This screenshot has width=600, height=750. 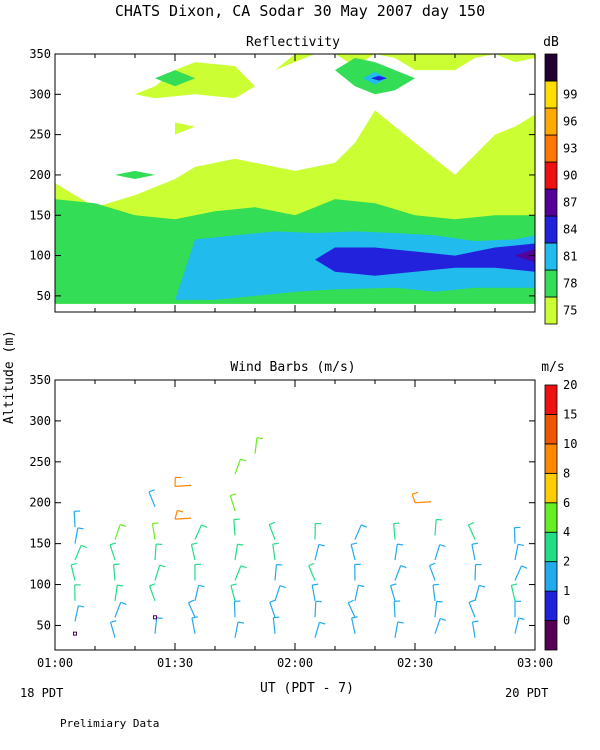 What do you see at coordinates (570, 230) in the screenshot?
I see `reflectivity-colorbar-label: 84` at bounding box center [570, 230].